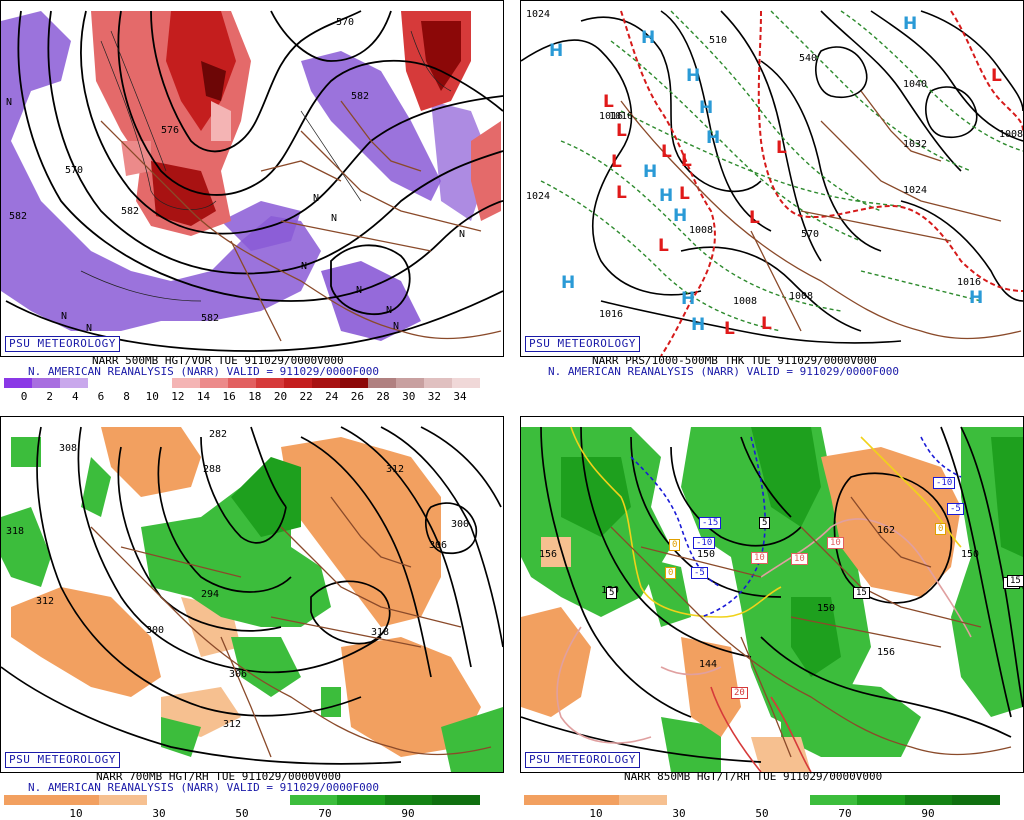 This screenshot has height=820, width=1024. Describe the element at coordinates (671, 573) in the screenshot. I see `isotherm-label: 0` at that location.